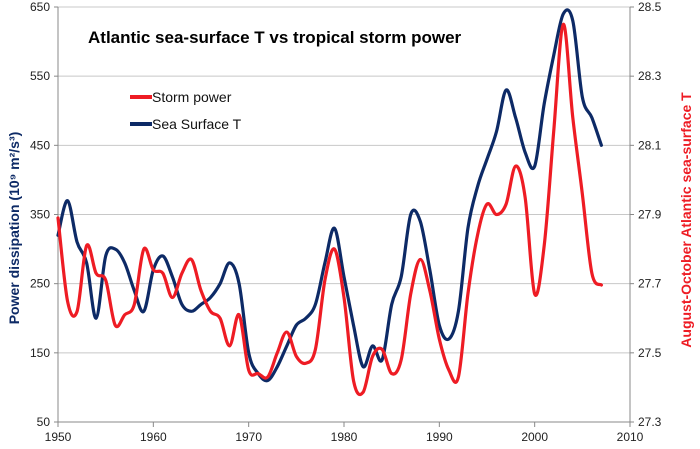  What do you see at coordinates (40, 353) in the screenshot?
I see `left-tick-label: 150` at bounding box center [40, 353].